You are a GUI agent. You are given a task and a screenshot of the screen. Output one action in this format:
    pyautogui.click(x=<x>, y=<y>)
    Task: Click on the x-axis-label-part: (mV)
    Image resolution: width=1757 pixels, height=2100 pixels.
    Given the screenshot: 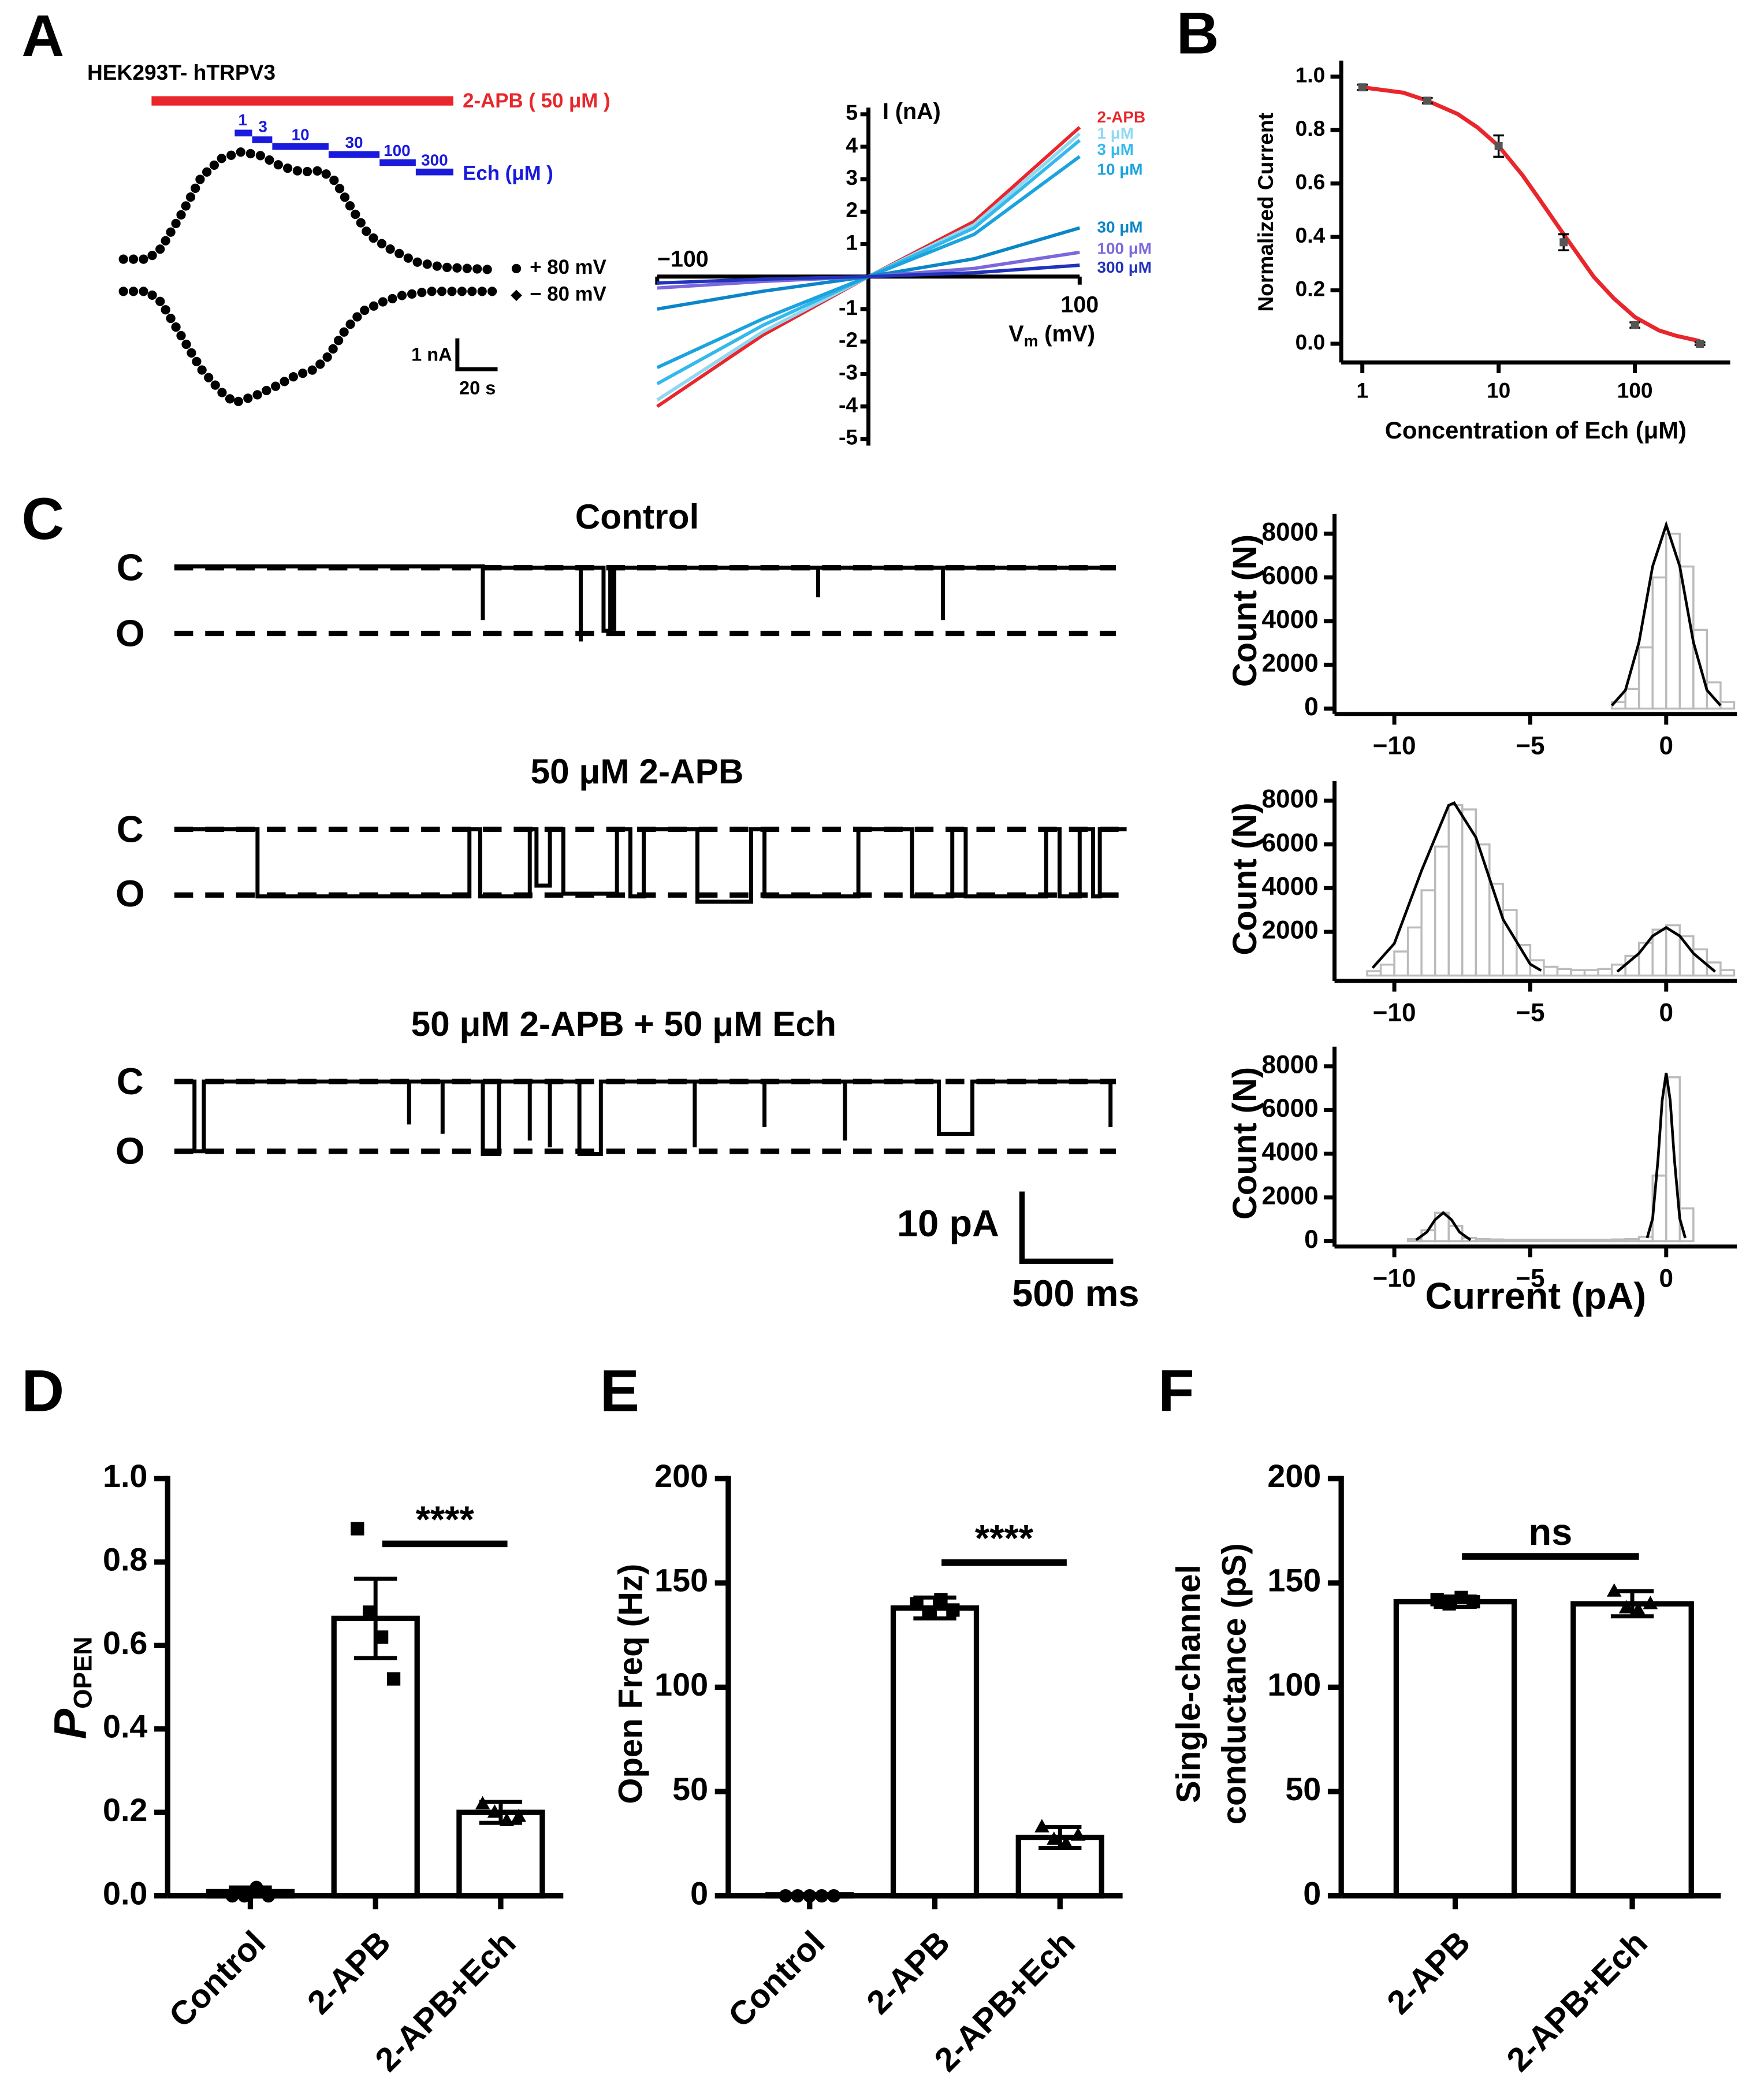 What is the action you would take?
    pyautogui.click(x=1066, y=334)
    